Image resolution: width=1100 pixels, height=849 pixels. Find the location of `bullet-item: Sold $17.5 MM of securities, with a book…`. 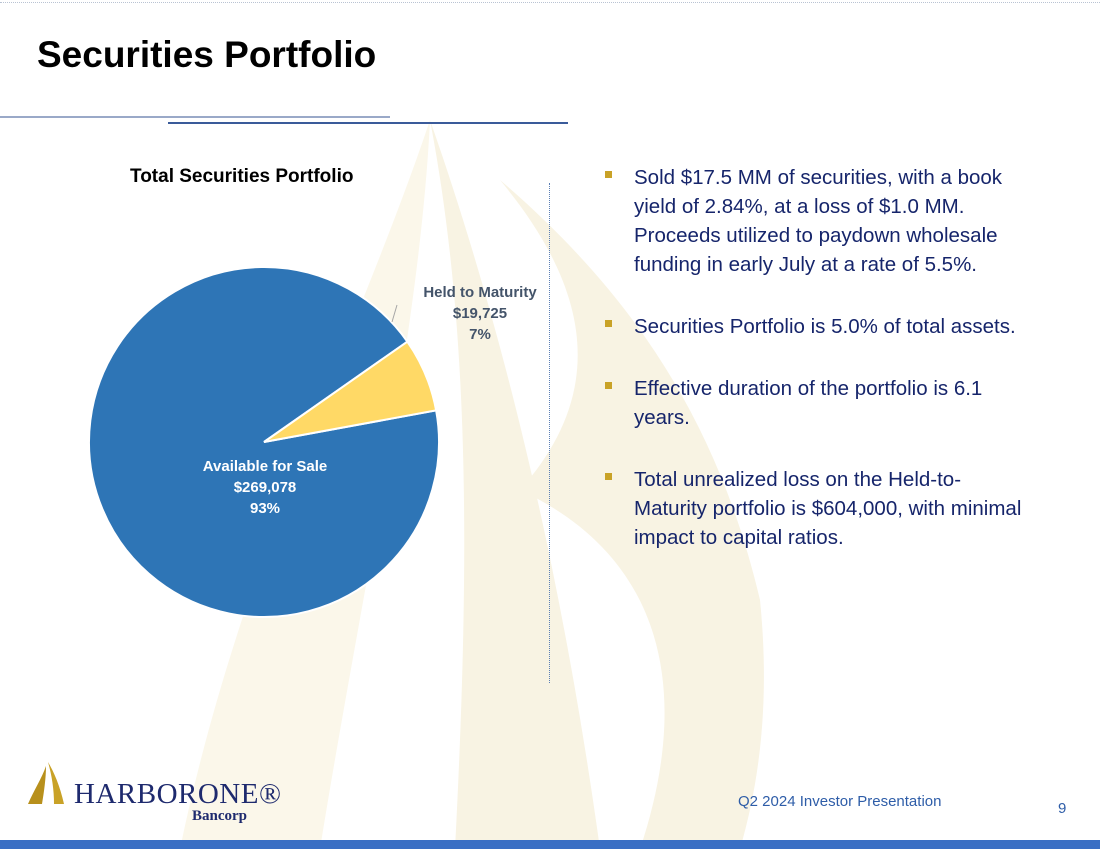

bullet-item: Sold $17.5 MM of securities, with a book… is located at coordinates (814, 221).